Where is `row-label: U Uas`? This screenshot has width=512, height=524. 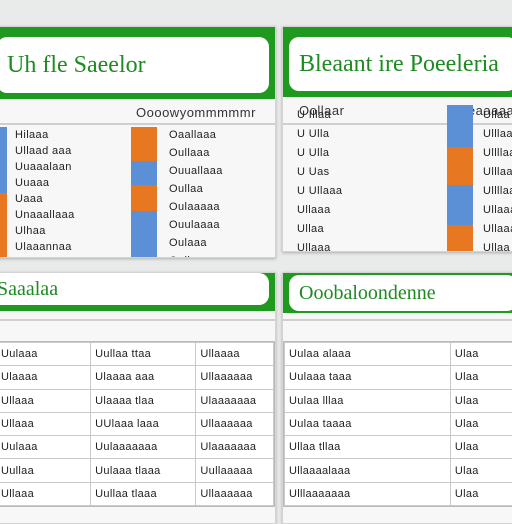 row-label: U Uas is located at coordinates (313, 172).